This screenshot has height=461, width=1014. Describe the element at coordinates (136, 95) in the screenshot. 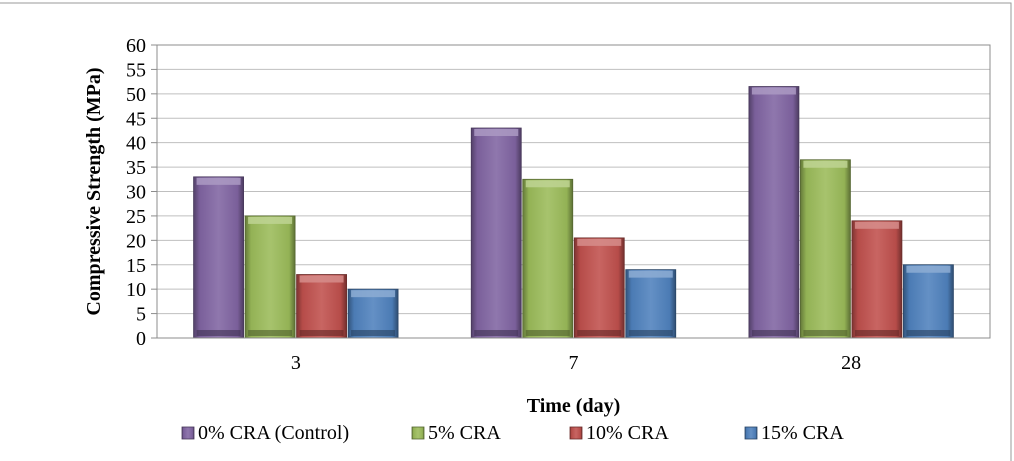

I see `y-tick-label: 50` at that location.